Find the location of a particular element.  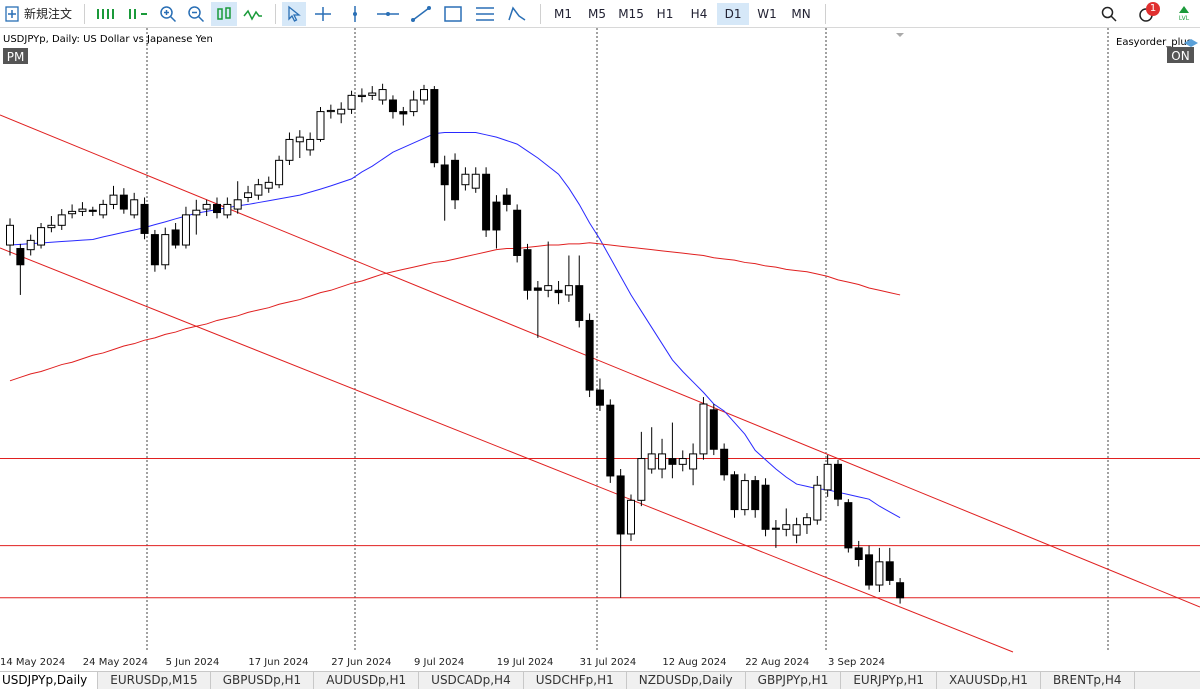

lvl-button: LVL is located at coordinates (1184, 14).